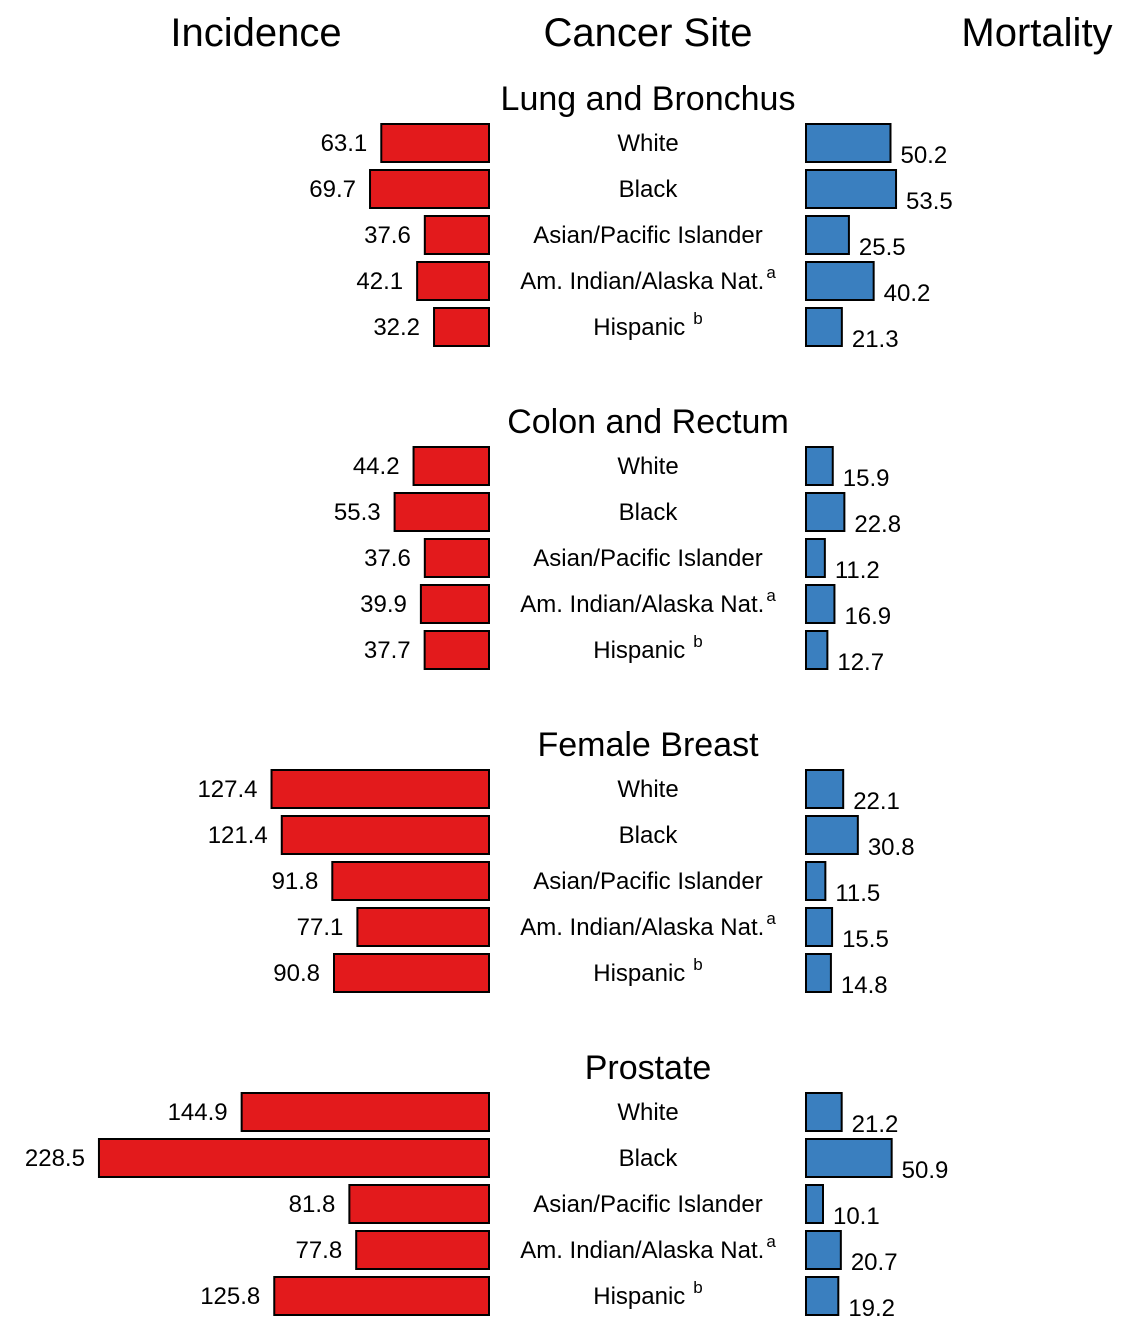 Image resolution: width=1134 pixels, height=1319 pixels. I want to click on incidence-header: Incidence, so click(255, 33).